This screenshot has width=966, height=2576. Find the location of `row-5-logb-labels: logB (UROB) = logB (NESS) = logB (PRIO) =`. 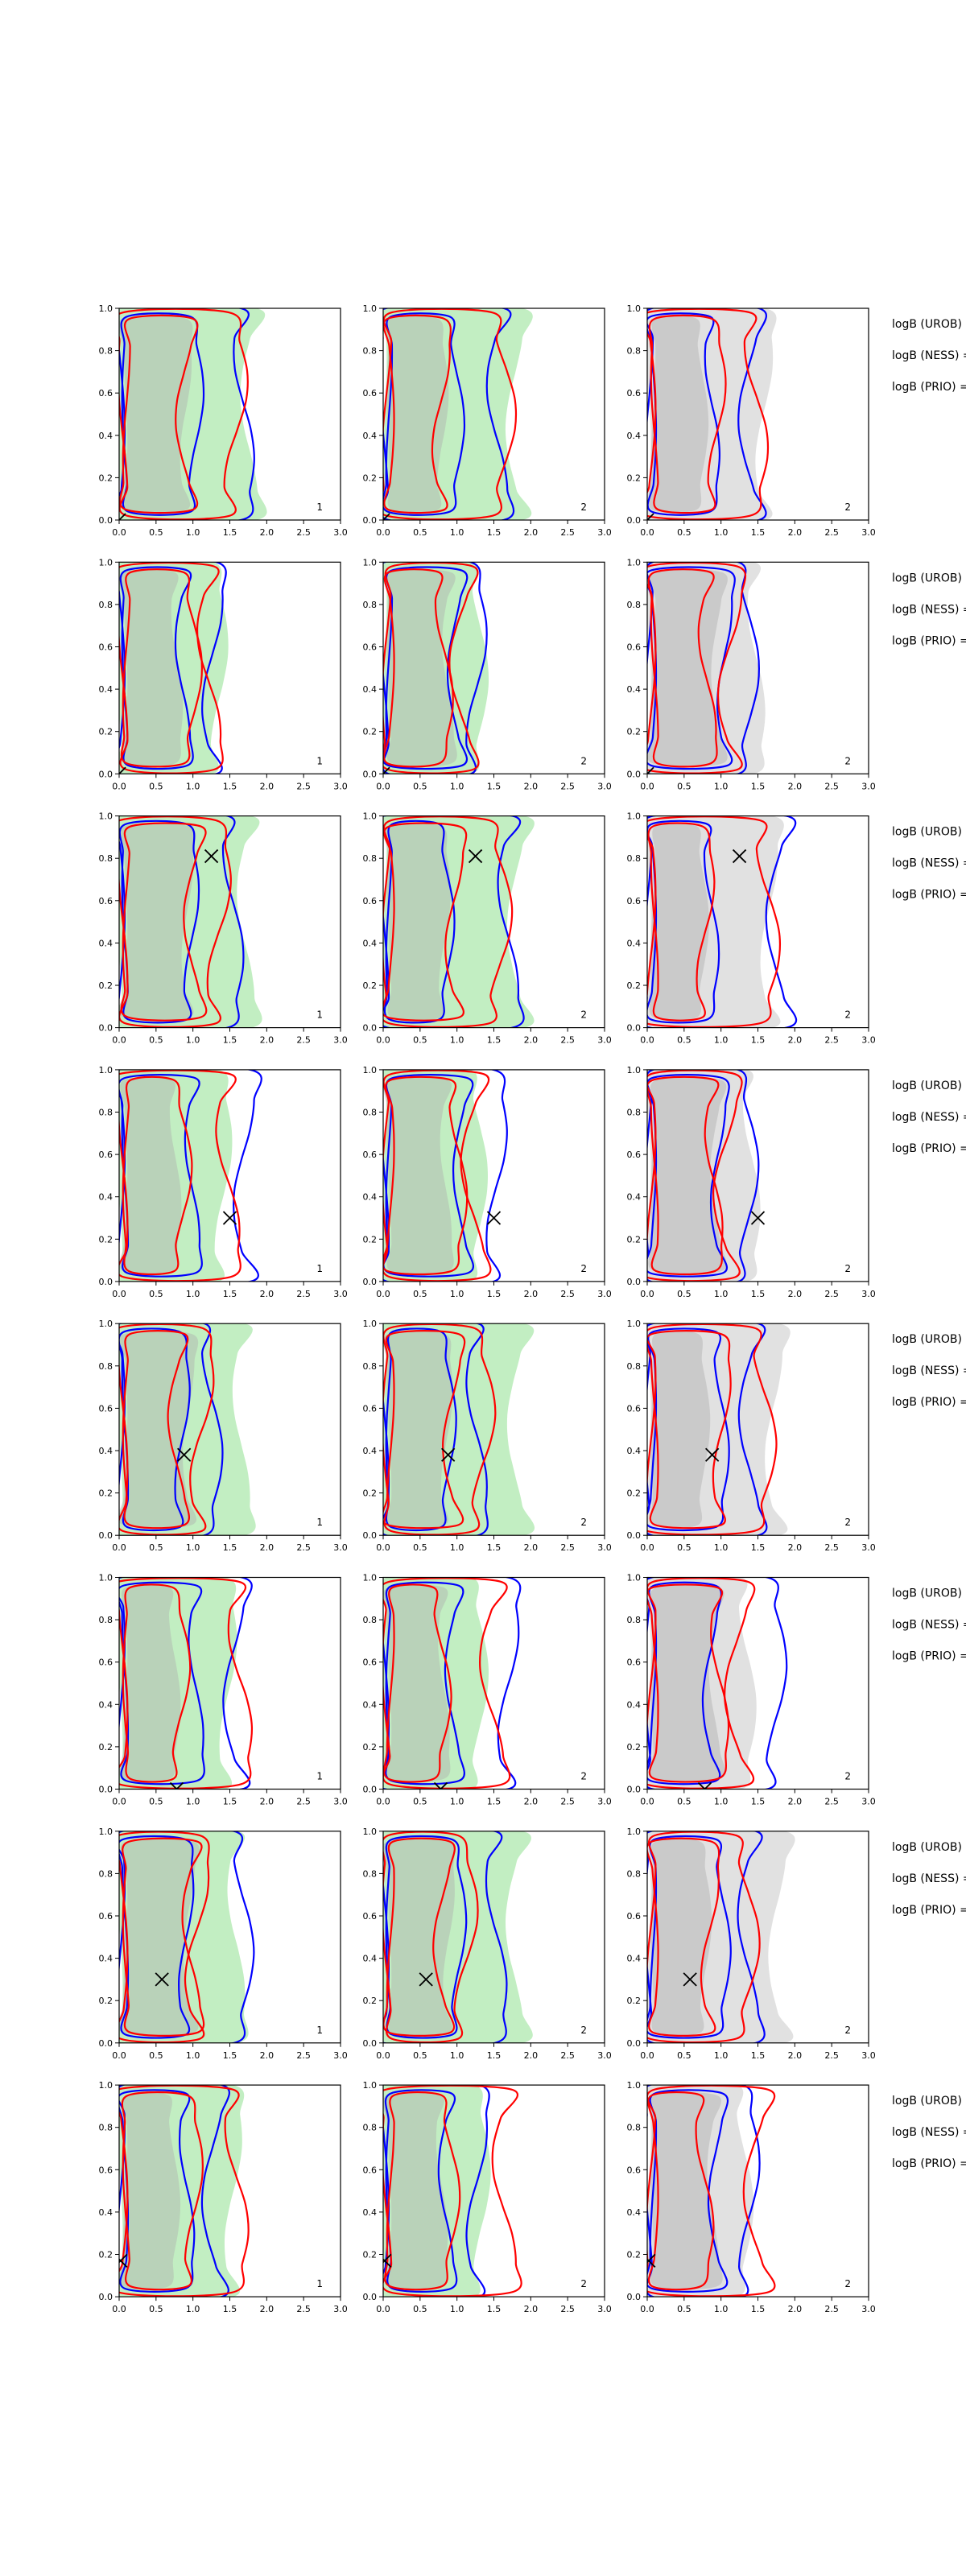

row-5-logb-labels: logB (UROB) = logB (NESS) = logB (PRIO) = is located at coordinates (929, 1371).